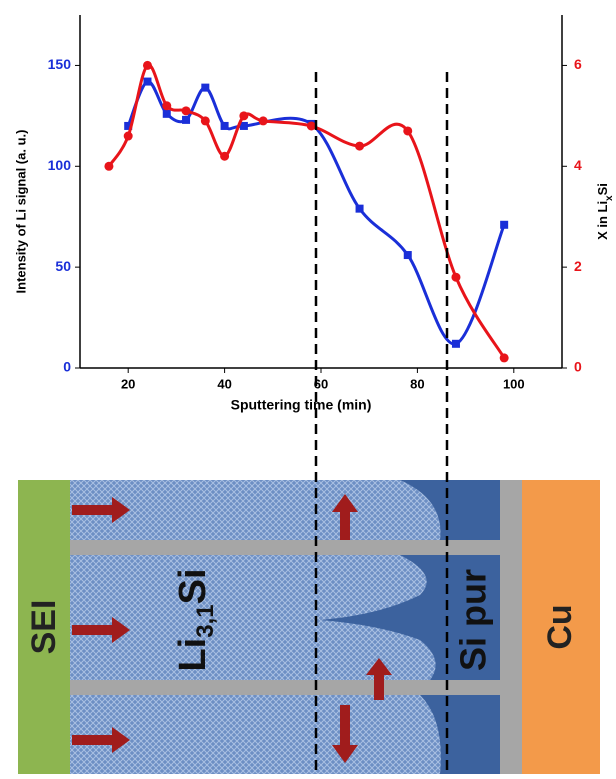 This screenshot has height=779, width=616. I want to click on cu-layer, so click(561, 627).